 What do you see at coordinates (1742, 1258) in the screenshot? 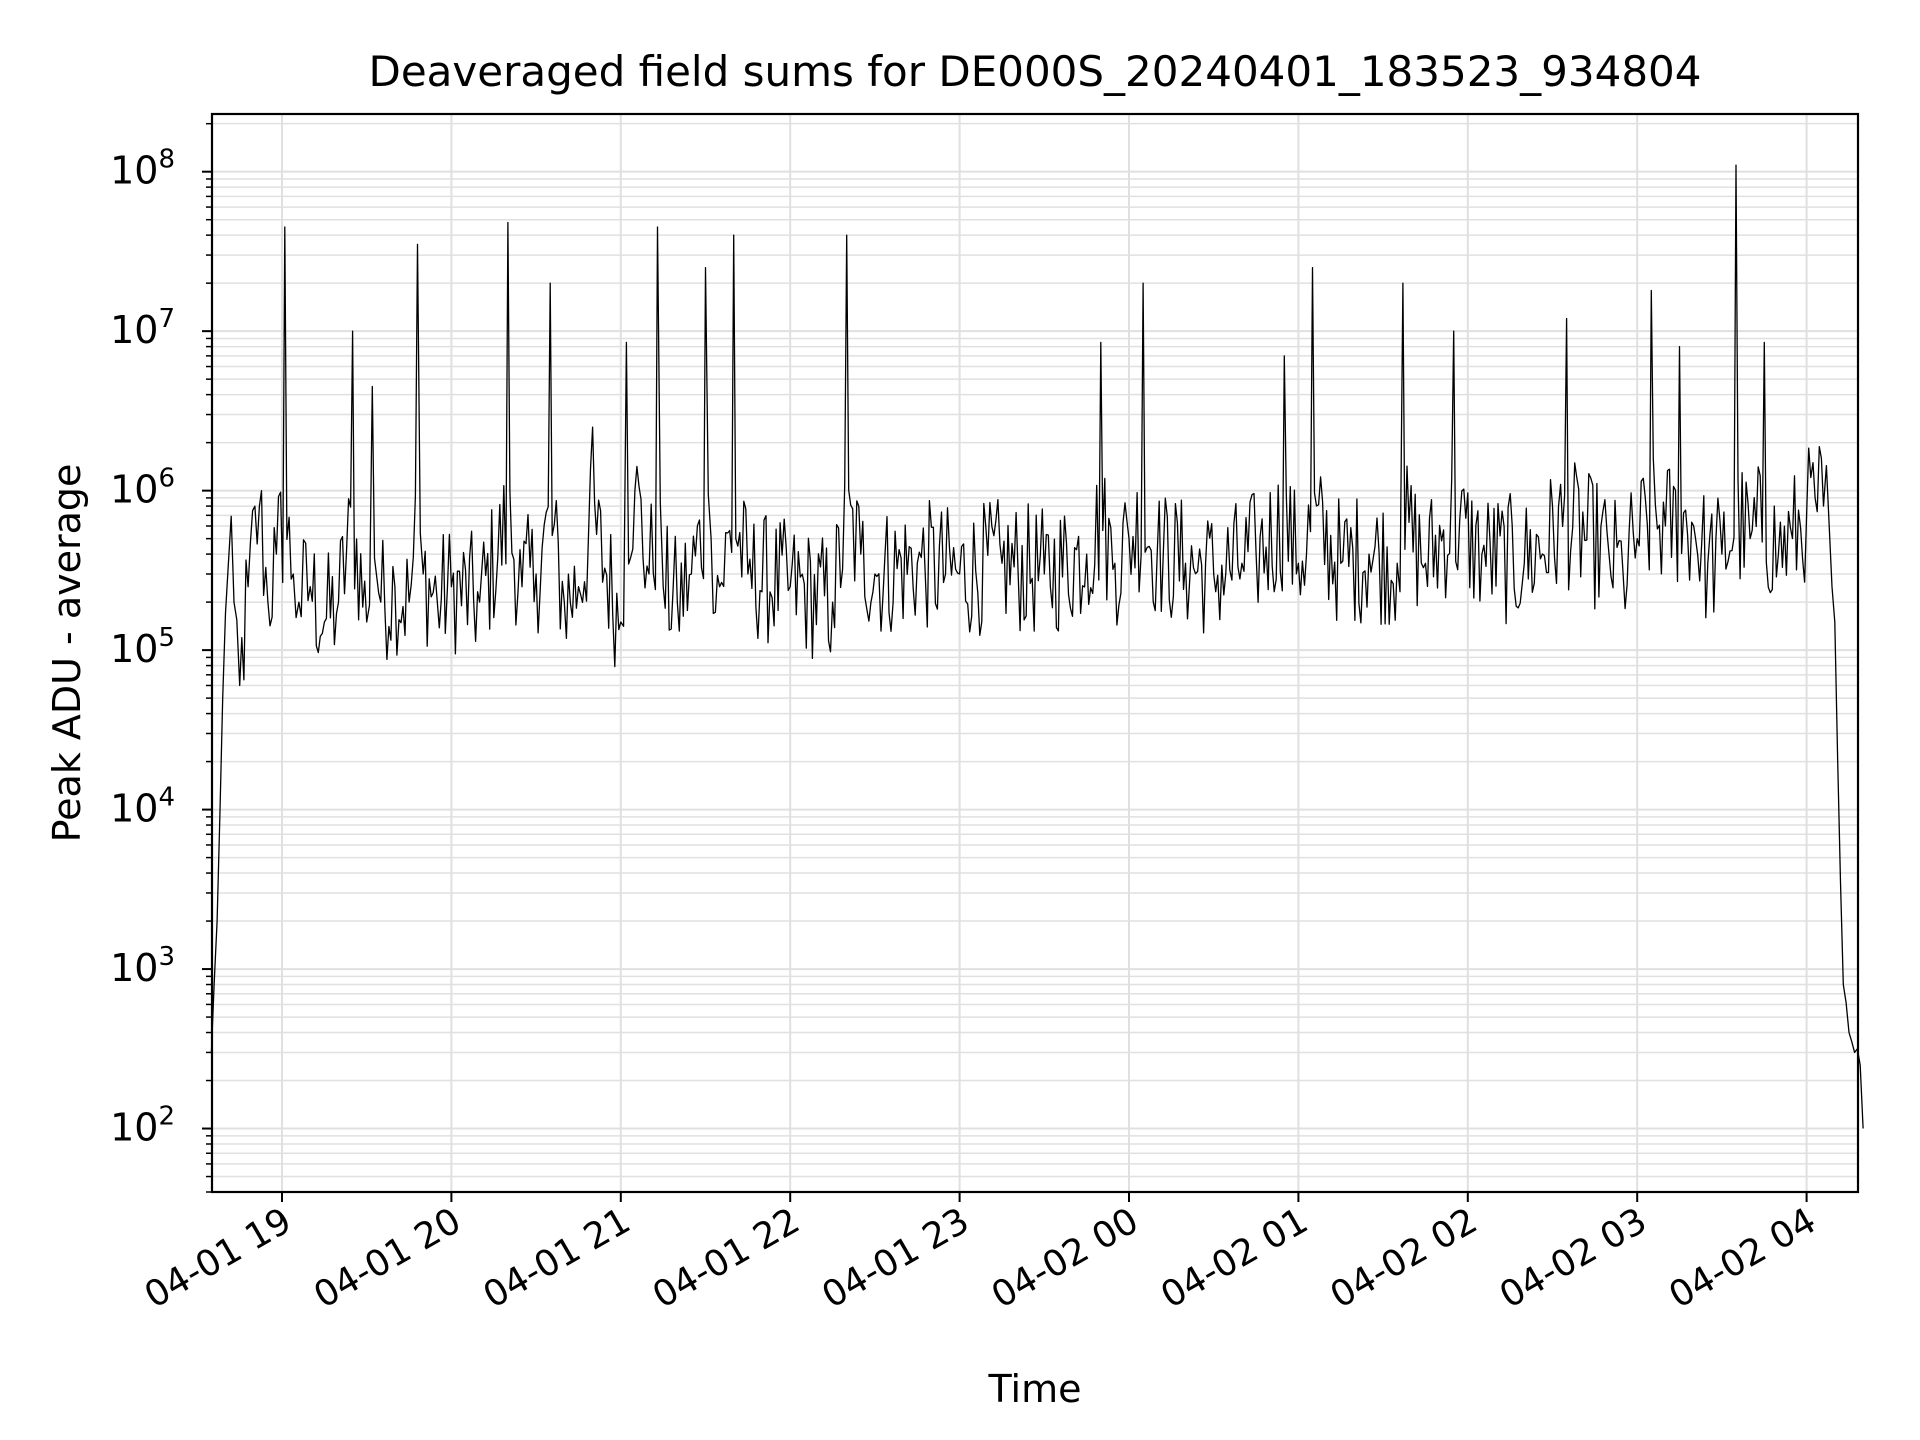
I see `x-tick-label: 04-02 04` at bounding box center [1742, 1258].